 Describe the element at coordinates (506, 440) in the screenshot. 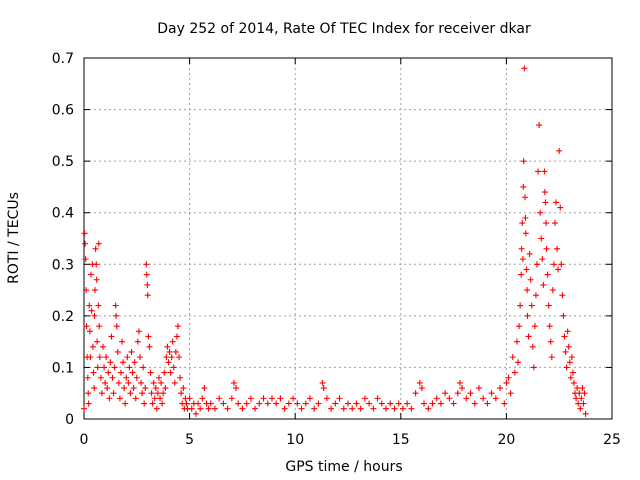

I see `x-tick-label: 20` at that location.